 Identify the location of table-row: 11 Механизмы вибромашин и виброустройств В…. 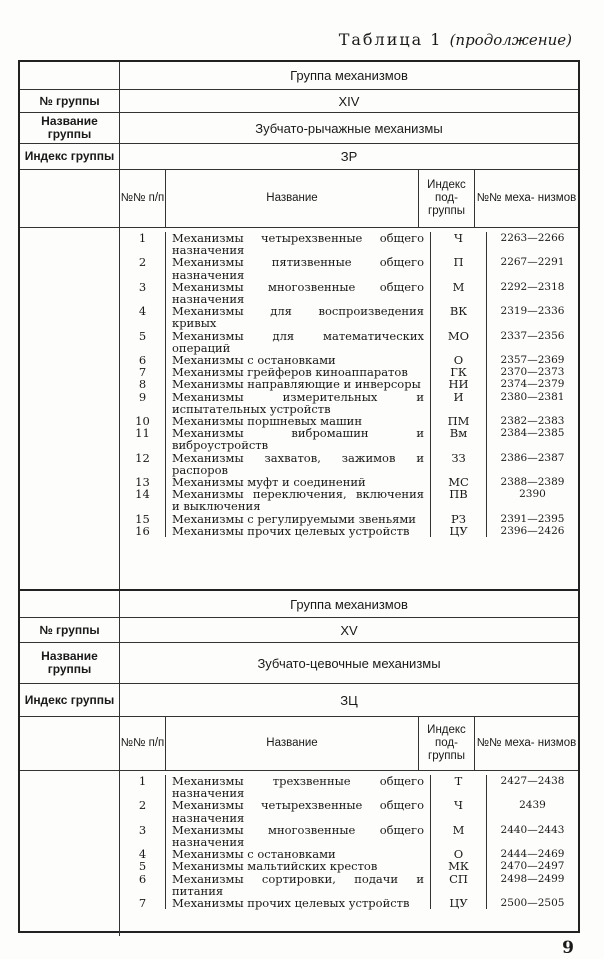
(349, 439).